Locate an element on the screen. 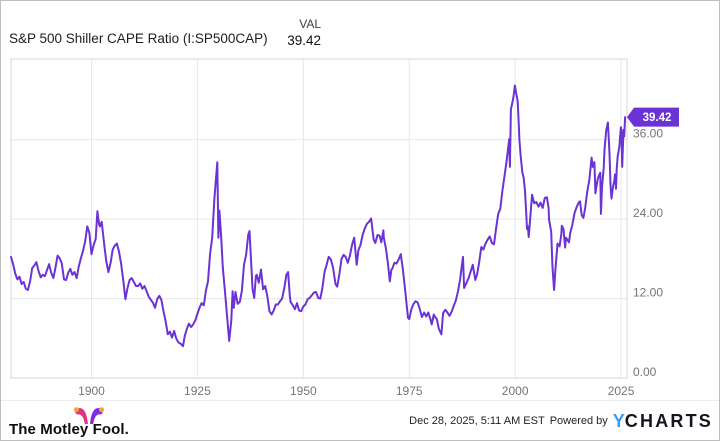 The width and height of the screenshot is (720, 441). x-tick-label: 1925 is located at coordinates (197, 391).